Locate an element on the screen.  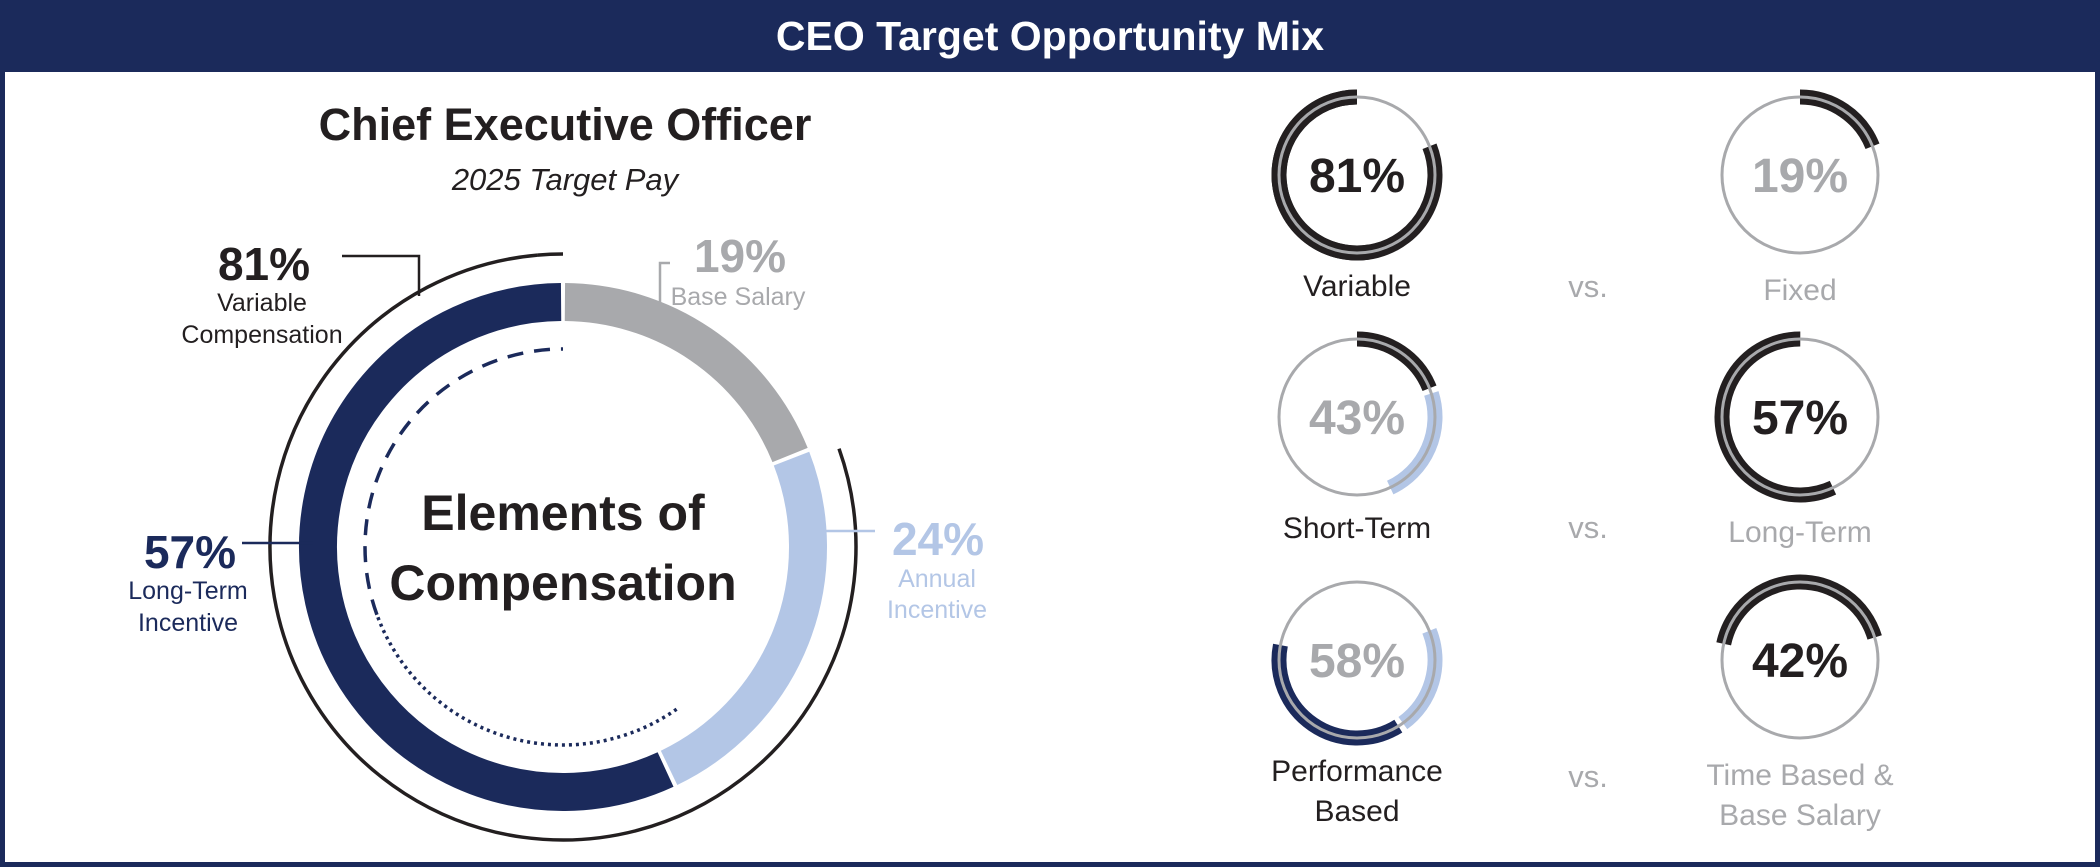
cmp-left-pct-2: 43% is located at coordinates (1357, 418).